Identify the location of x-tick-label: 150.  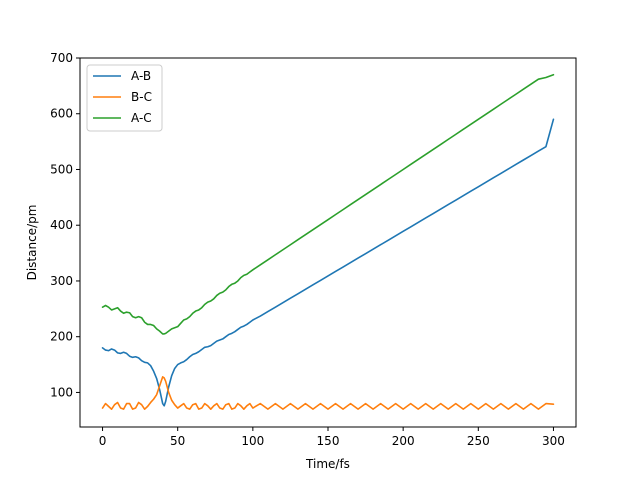
(328, 441).